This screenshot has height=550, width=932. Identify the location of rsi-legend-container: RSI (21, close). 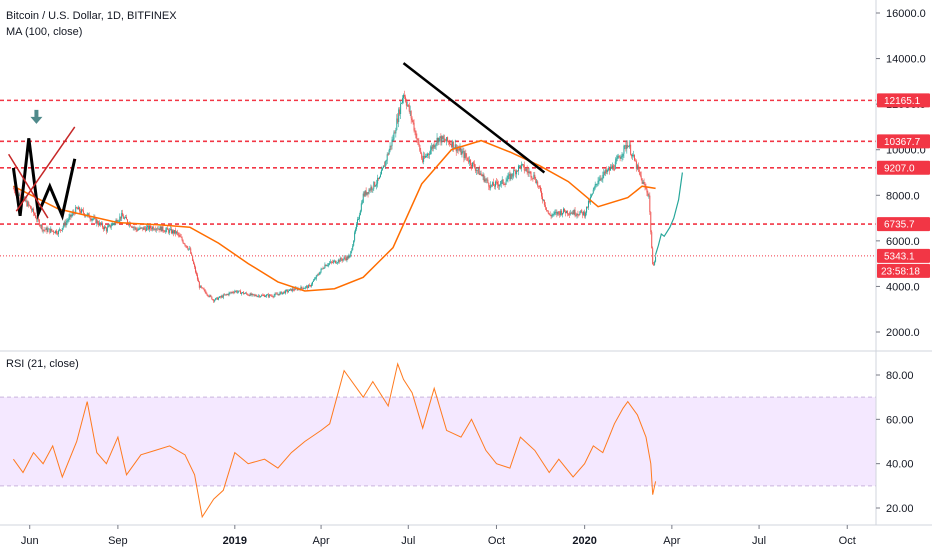
(42, 364).